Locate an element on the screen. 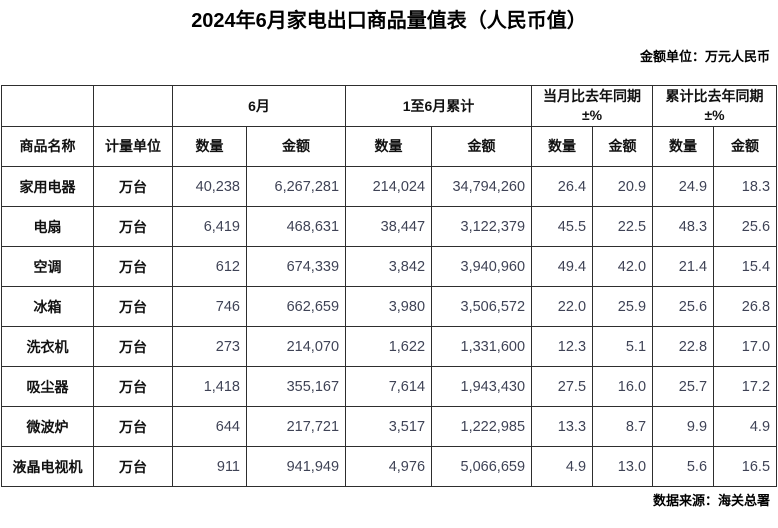 This screenshot has height=528, width=778. col-header-qty-cum: 数量 is located at coordinates (389, 146).